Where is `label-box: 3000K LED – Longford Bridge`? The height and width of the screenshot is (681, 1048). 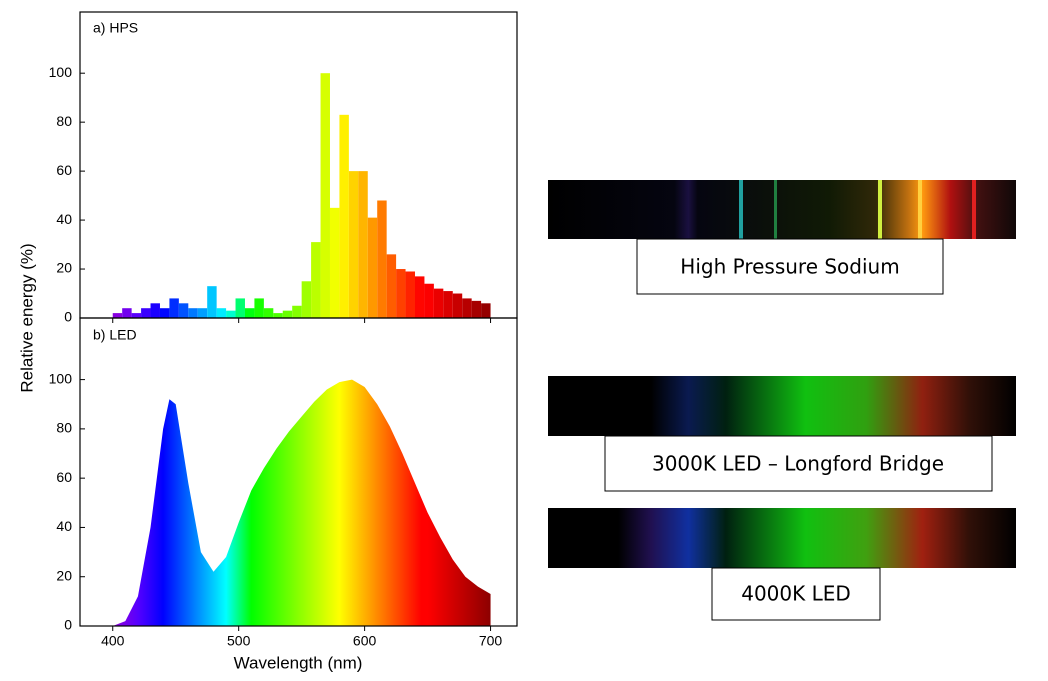
label-box: 3000K LED – Longford Bridge is located at coordinates (798, 463).